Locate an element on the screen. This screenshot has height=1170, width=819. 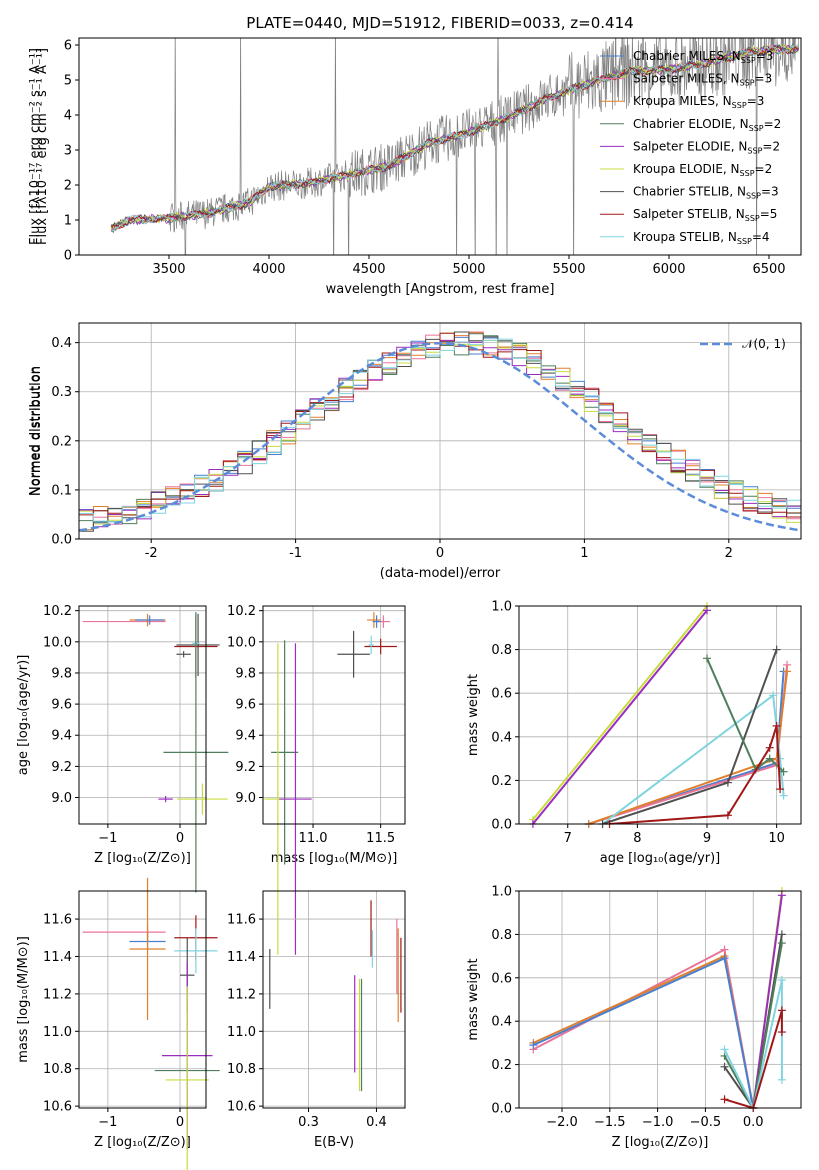
y-axis-label: mass [log₁₀(M/M⊙)] is located at coordinates (23, 999).